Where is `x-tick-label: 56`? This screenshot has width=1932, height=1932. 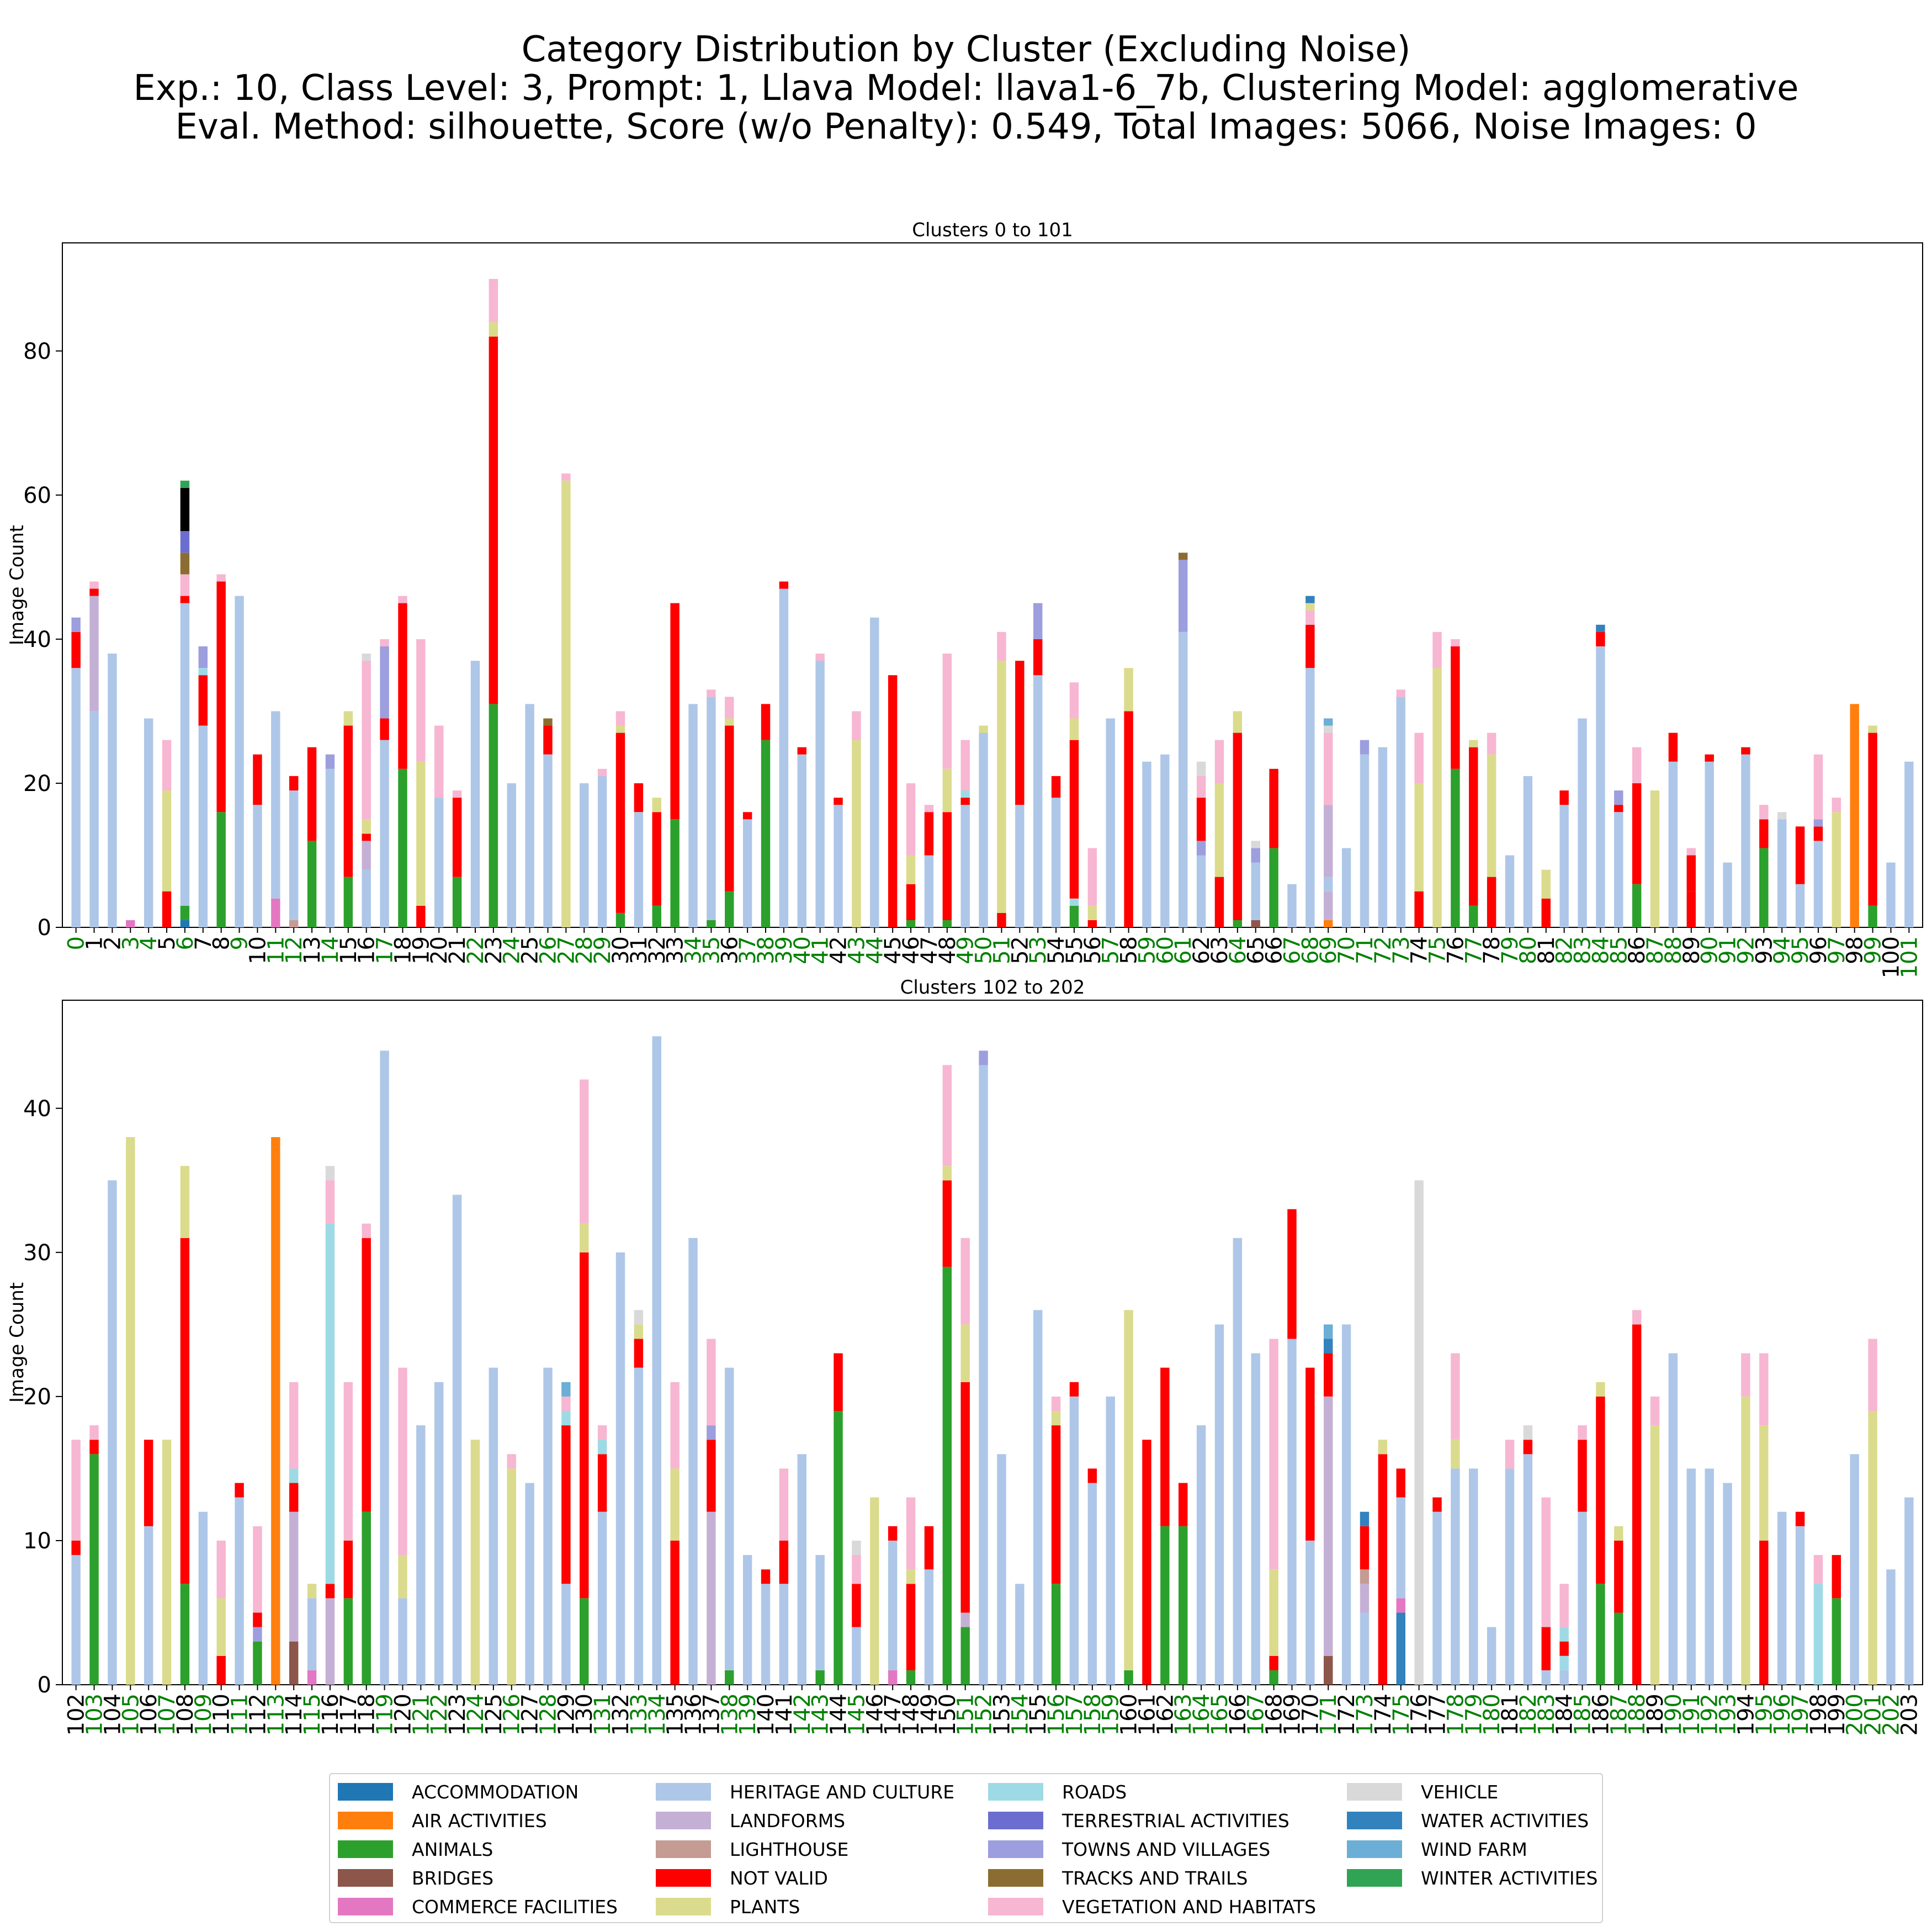
x-tick-label: 56 is located at coordinates (1093, 950).